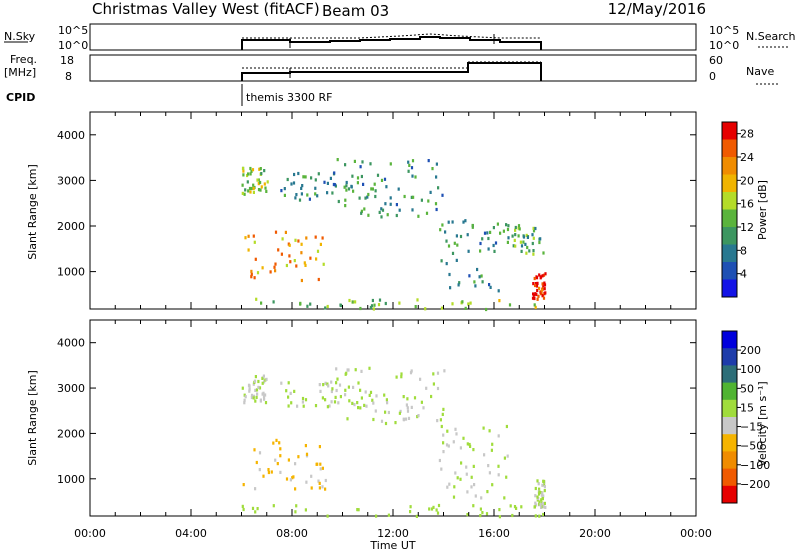  Describe the element at coordinates (392, 545) in the screenshot. I see `time-axis-title: Time UT` at that location.